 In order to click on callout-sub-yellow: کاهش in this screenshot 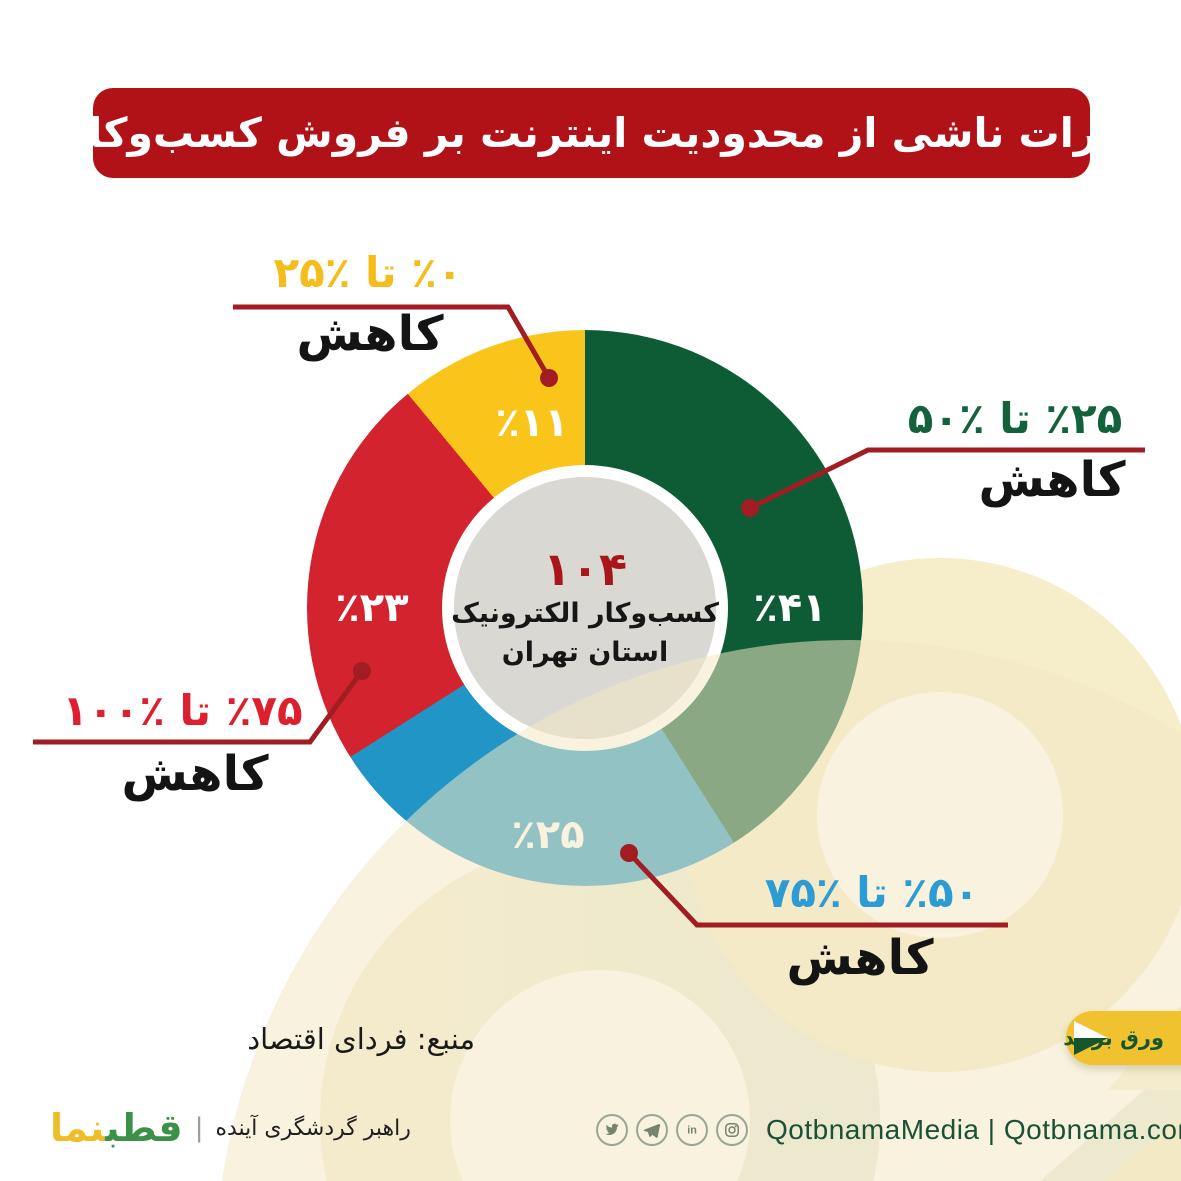, I will do `click(370, 334)`.